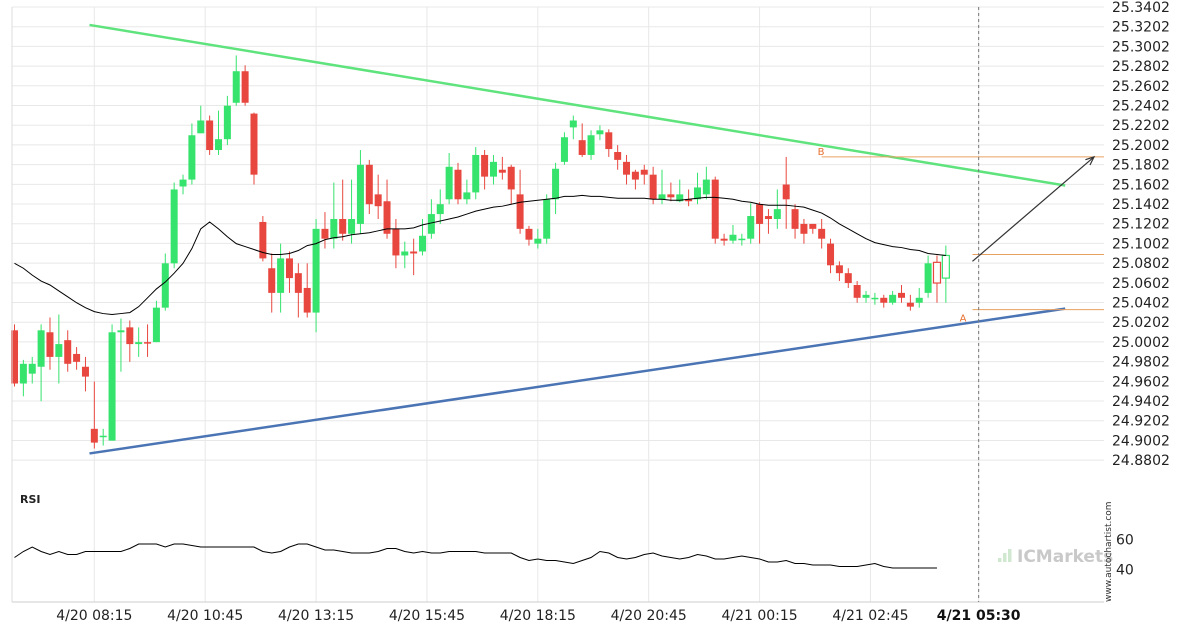 The image size is (1200, 630). What do you see at coordinates (1033, 209) in the screenshot?
I see `target-arrow-line` at bounding box center [1033, 209].